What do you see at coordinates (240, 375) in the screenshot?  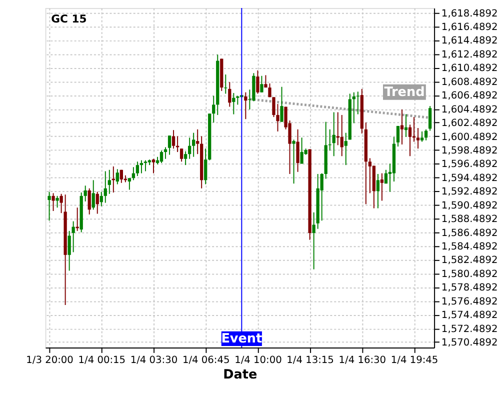 I see `x-axis-title: Date` at bounding box center [240, 375].